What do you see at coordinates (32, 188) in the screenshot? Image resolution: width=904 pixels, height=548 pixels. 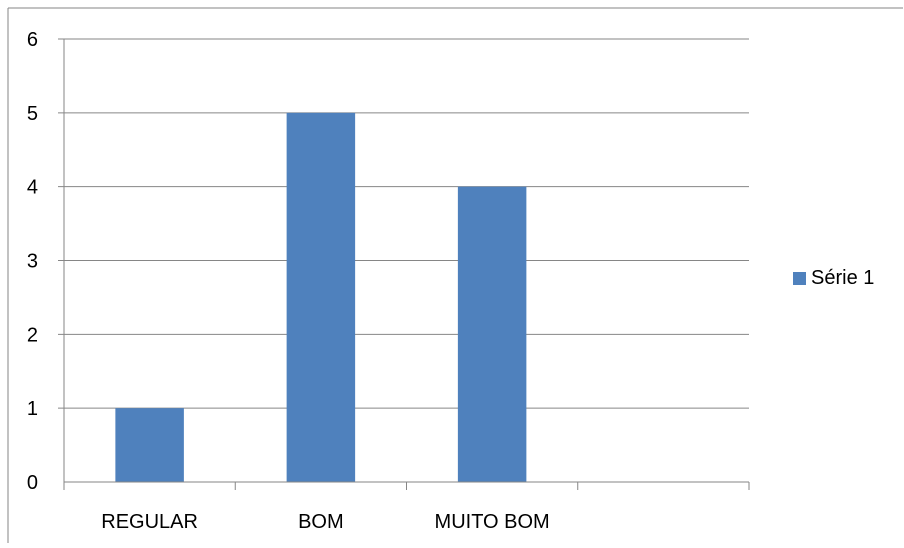 I see `y-tick-label: 4` at bounding box center [32, 188].